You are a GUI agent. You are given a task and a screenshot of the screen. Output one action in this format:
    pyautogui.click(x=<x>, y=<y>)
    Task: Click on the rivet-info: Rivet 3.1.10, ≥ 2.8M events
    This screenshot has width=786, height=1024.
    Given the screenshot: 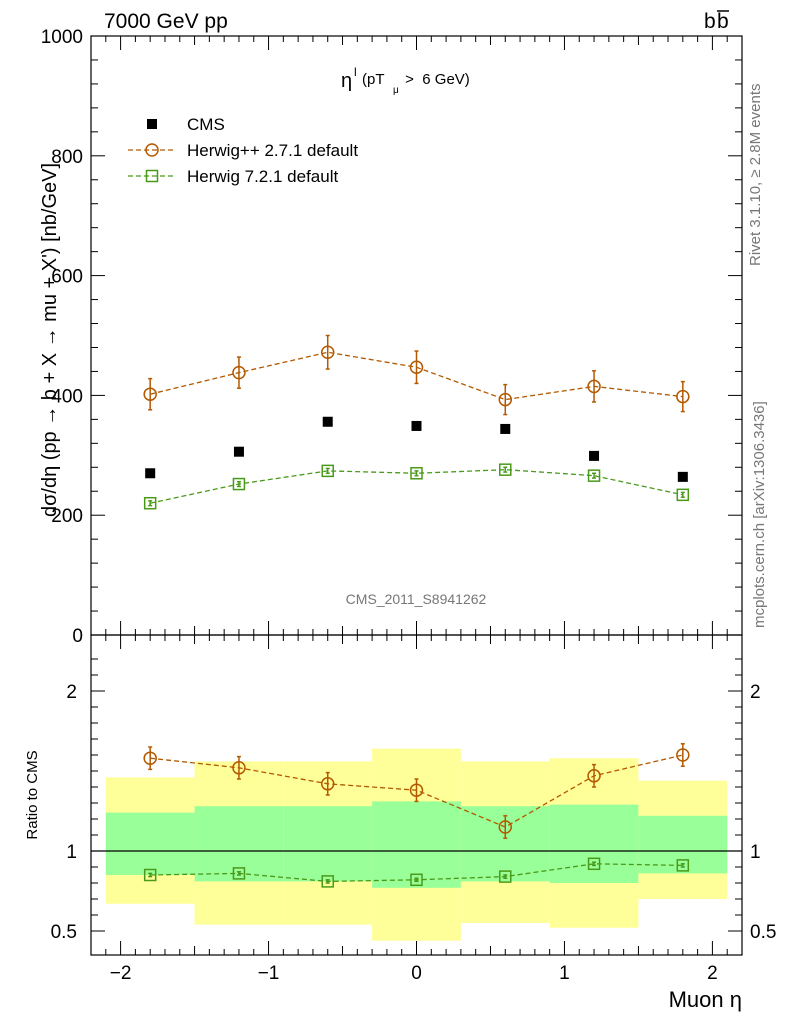 What is the action you would take?
    pyautogui.click(x=755, y=175)
    